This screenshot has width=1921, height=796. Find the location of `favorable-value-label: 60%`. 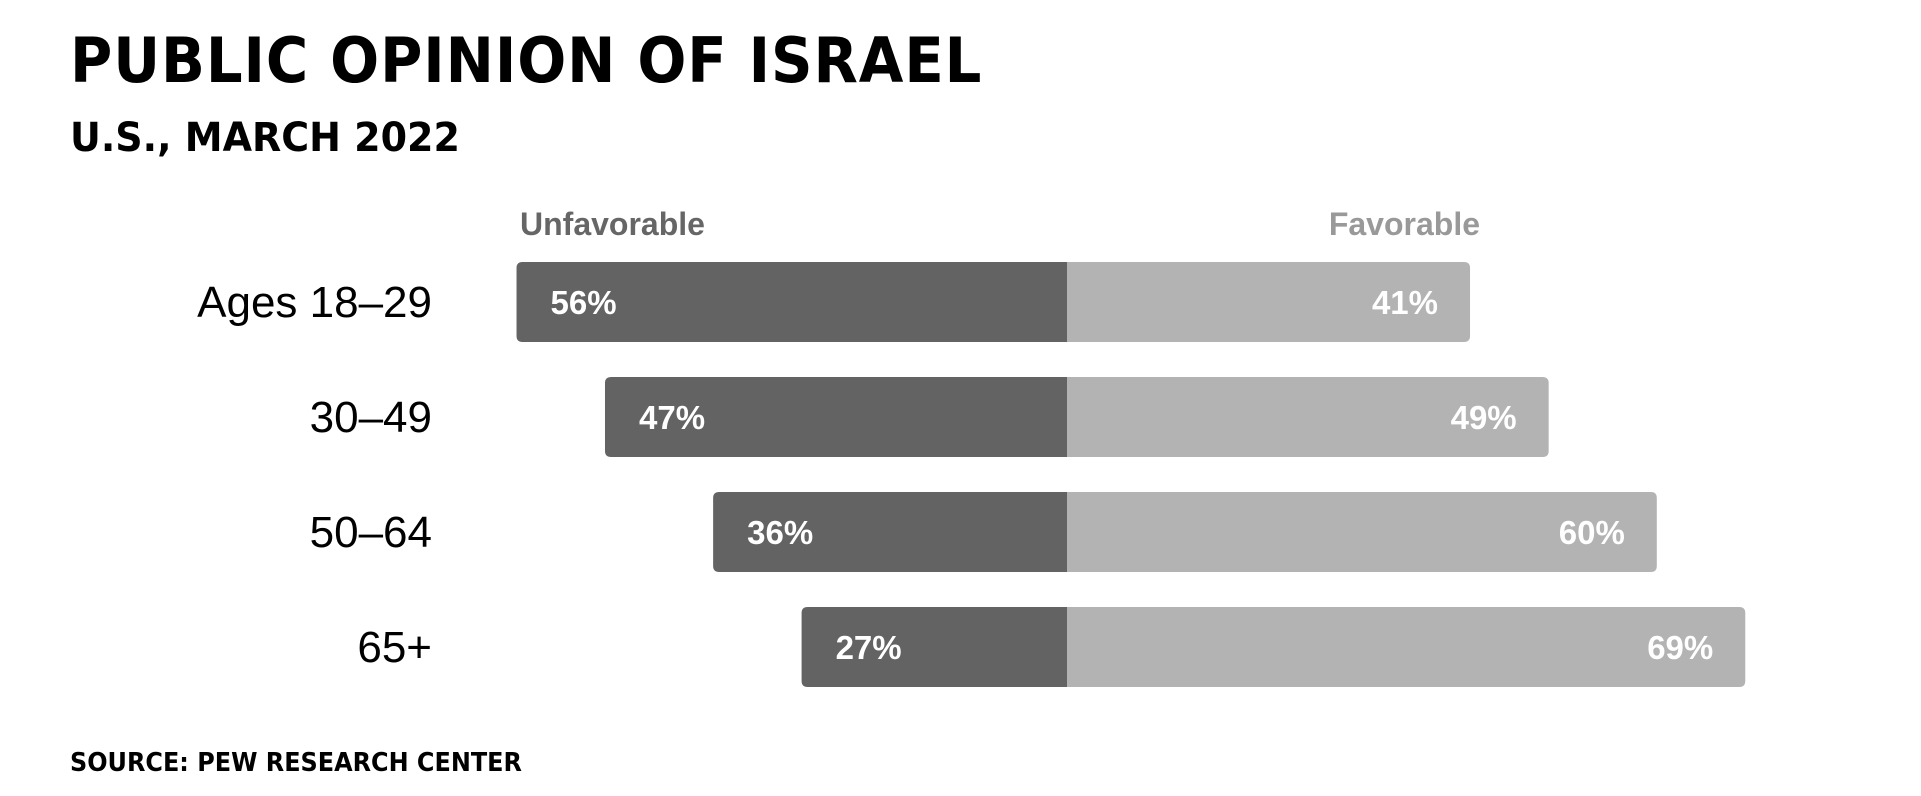

favorable-value-label: 60% is located at coordinates (1592, 532).